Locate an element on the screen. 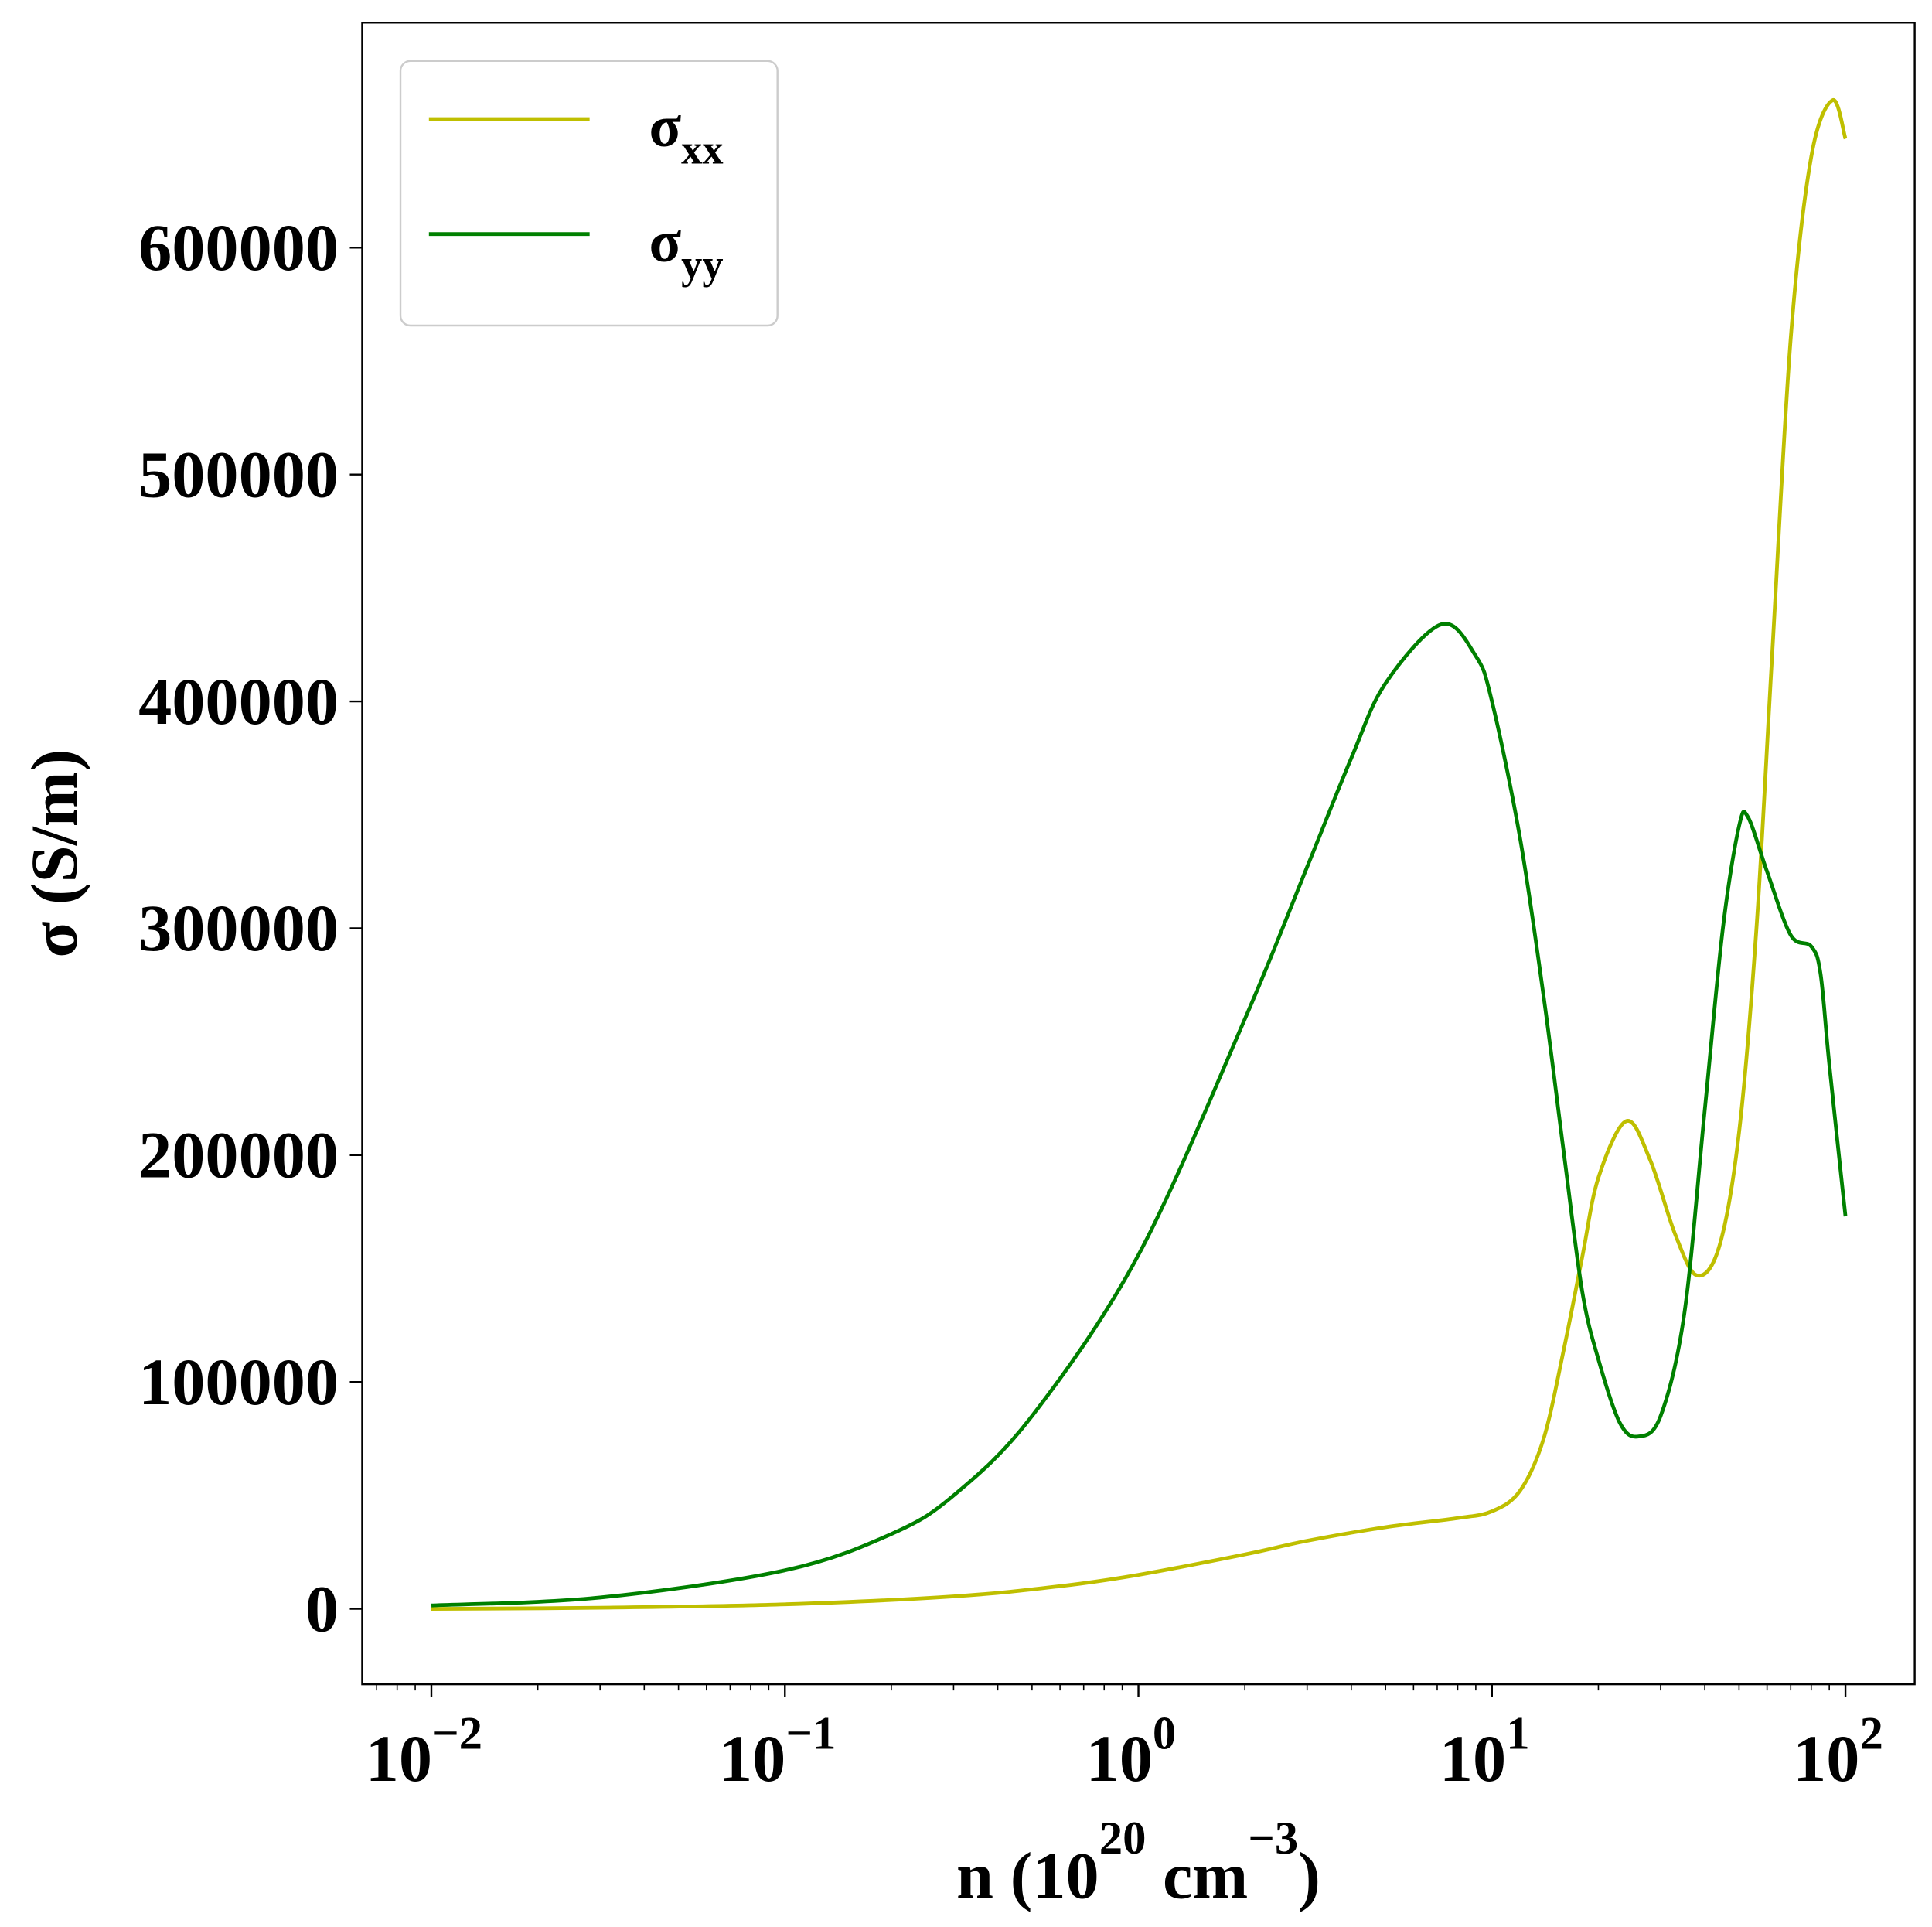 The image size is (1932, 1927). legend: σxx σyy is located at coordinates (589, 193).